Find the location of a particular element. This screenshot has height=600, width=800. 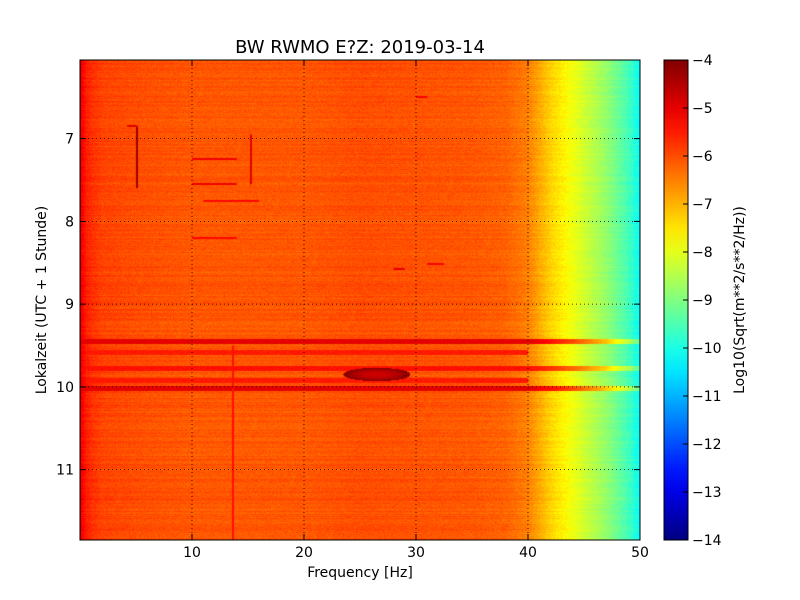

y-axis-label: Lokalzeit (UTC + 1 Stunde) is located at coordinates (42, 300).